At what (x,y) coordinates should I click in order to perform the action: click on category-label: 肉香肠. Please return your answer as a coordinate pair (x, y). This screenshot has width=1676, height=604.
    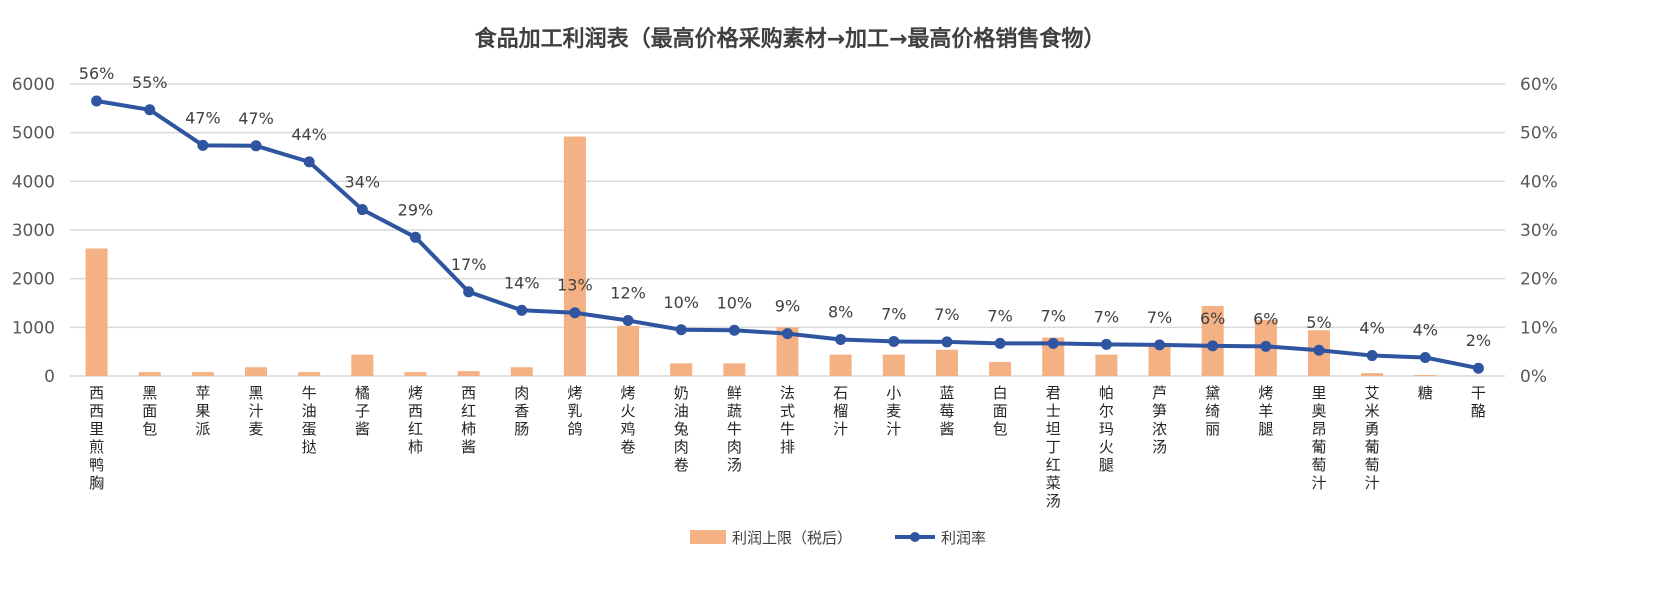
    Looking at the image, I should click on (521, 411).